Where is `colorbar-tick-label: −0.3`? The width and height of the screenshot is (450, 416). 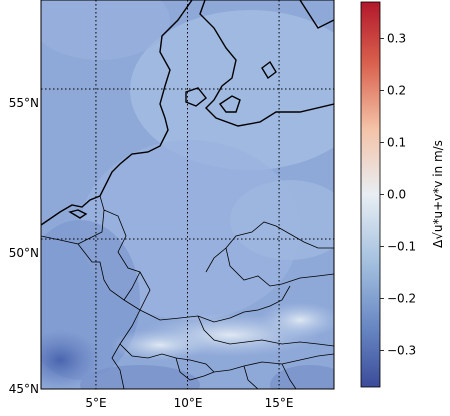
colorbar-tick-label: −0.3 is located at coordinates (401, 351).